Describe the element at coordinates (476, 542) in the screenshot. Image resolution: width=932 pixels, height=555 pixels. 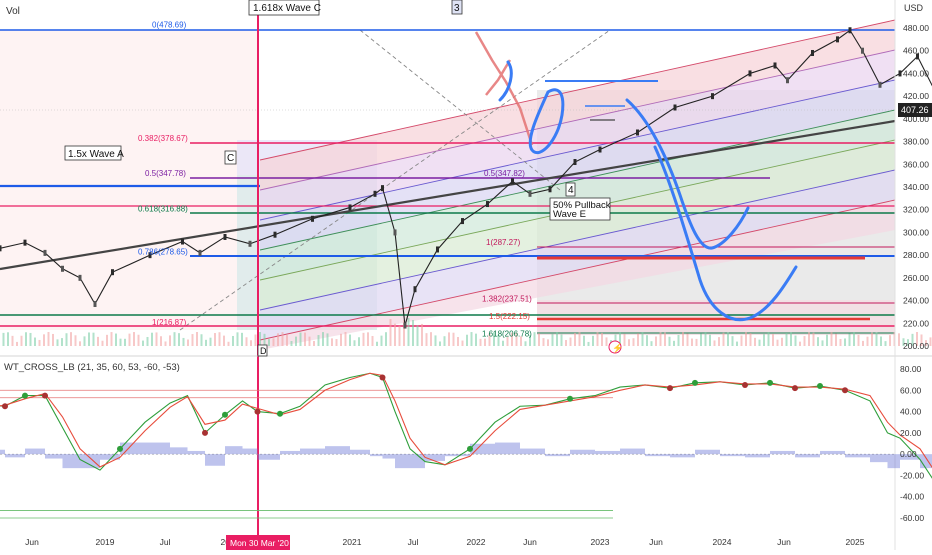
I see `time-tick-label: 2022` at that location.